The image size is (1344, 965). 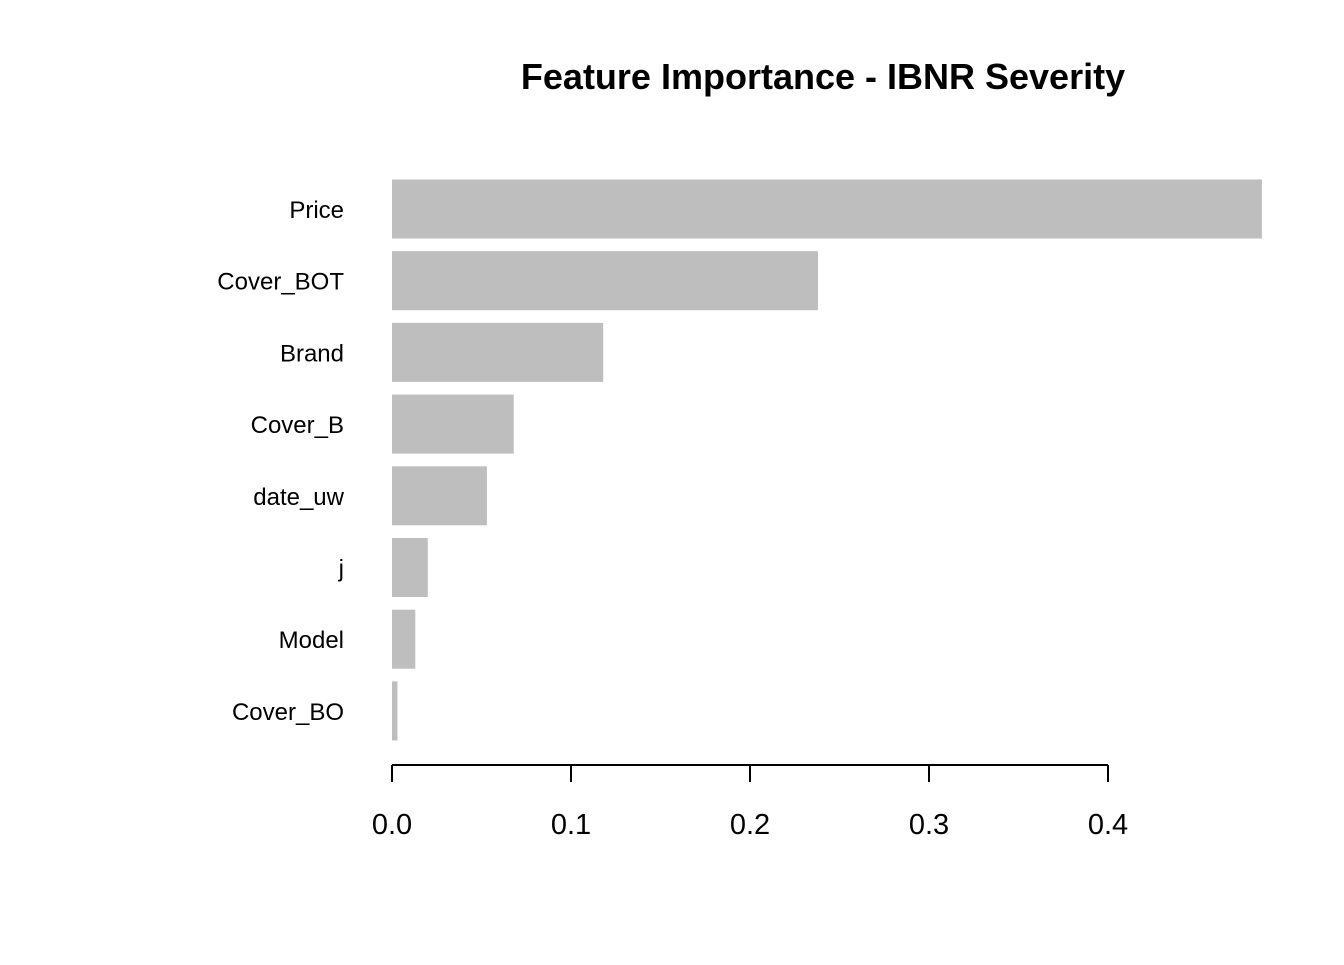 What do you see at coordinates (404, 639) in the screenshot?
I see `bar-model` at bounding box center [404, 639].